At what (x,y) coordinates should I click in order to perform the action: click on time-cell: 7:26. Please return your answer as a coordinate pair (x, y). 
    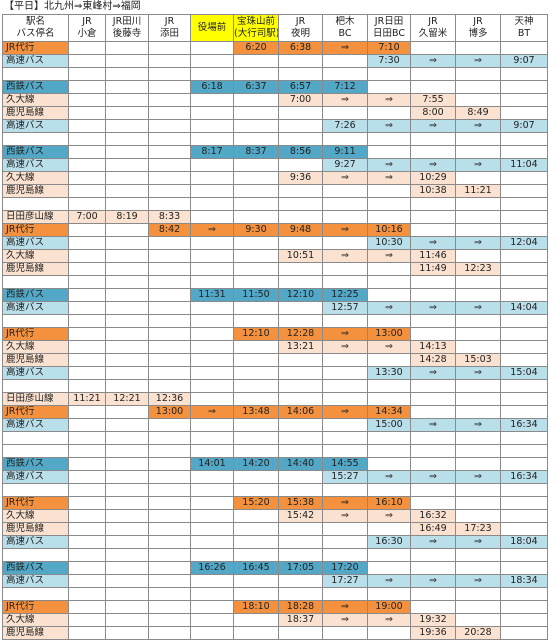
    Looking at the image, I should click on (345, 126).